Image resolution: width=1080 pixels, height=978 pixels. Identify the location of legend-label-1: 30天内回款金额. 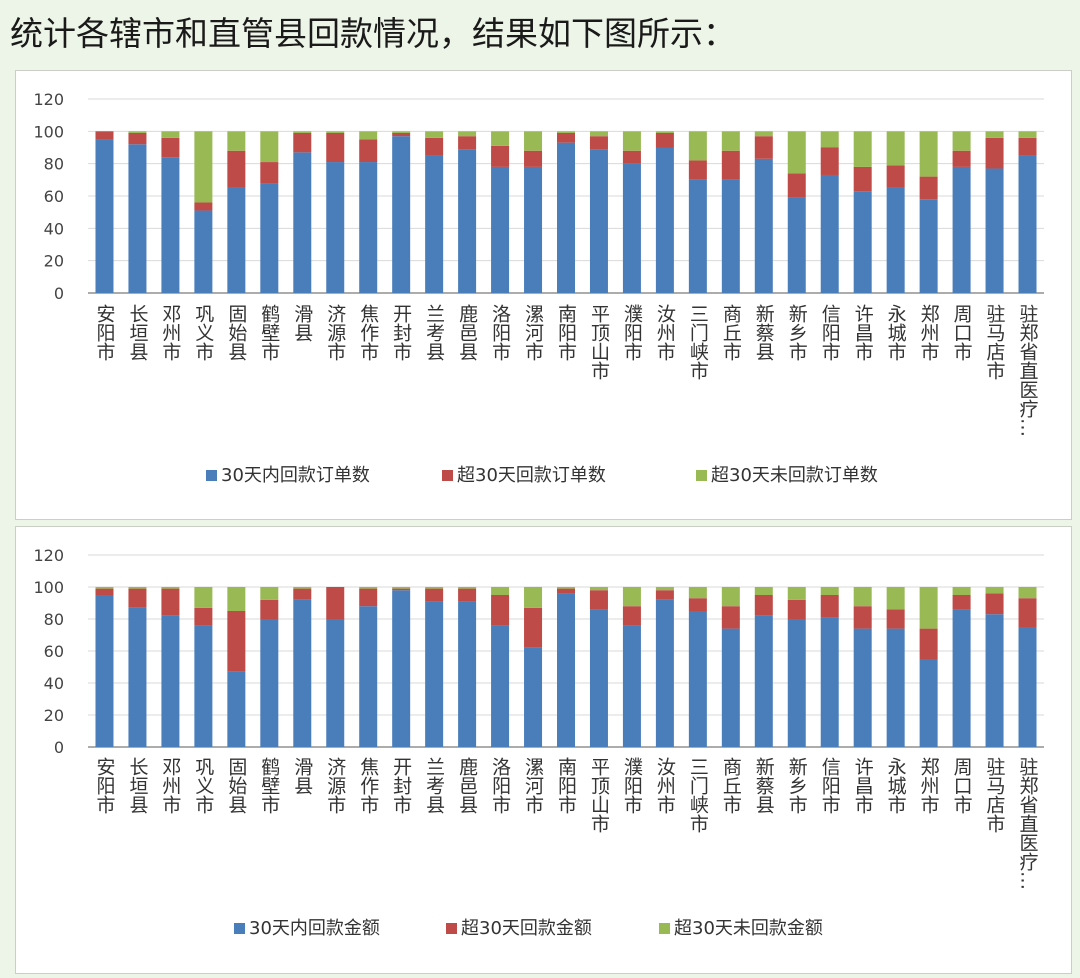
(314, 928).